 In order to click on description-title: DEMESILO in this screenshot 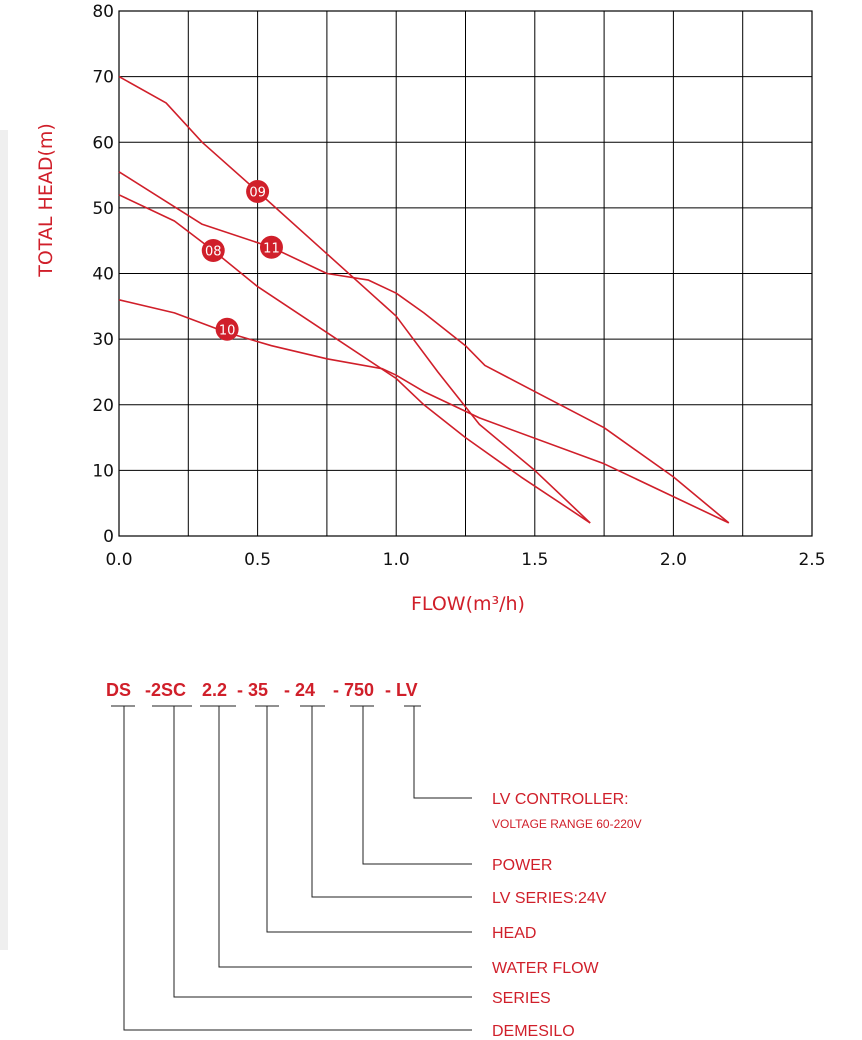, I will do `click(533, 1031)`.